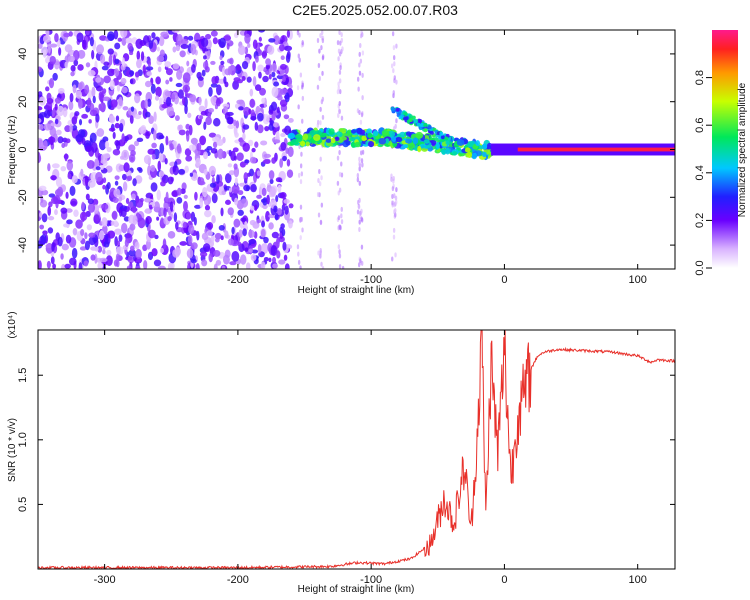 This screenshot has height=600, width=750. What do you see at coordinates (725, 149) in the screenshot?
I see `colorbar-gradient` at bounding box center [725, 149].